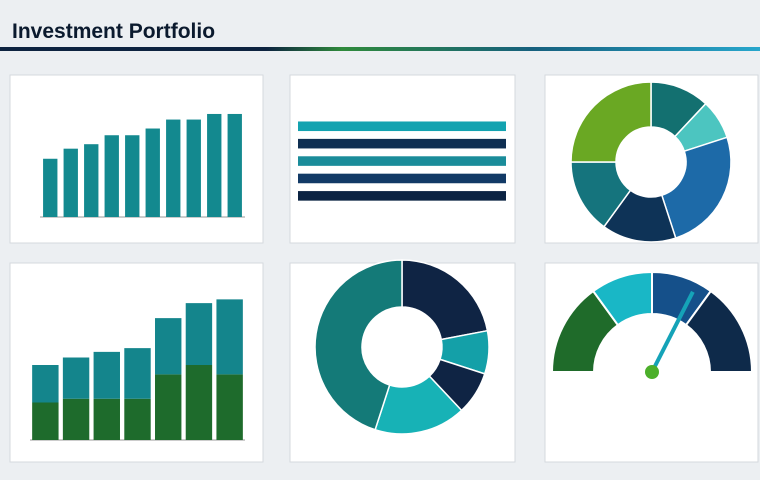  Describe the element at coordinates (113, 31) in the screenshot. I see `page-title: Investment Portfolio` at that location.